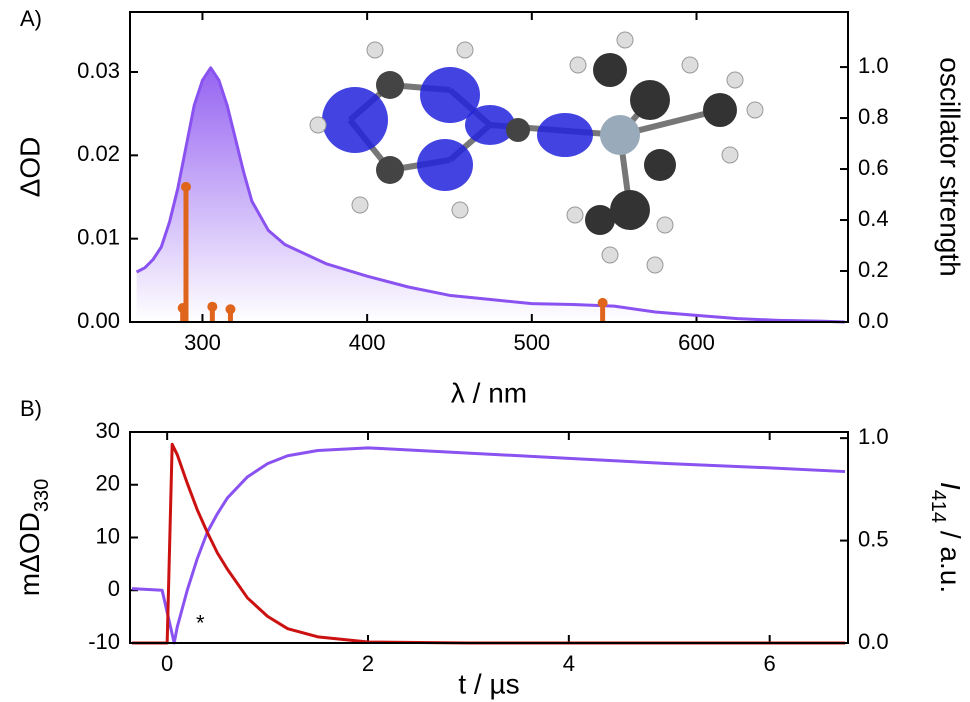 This screenshot has width=970, height=702. What do you see at coordinates (938, 506) in the screenshot?
I see `y2-axis-label-part: 414` at bounding box center [938, 506].